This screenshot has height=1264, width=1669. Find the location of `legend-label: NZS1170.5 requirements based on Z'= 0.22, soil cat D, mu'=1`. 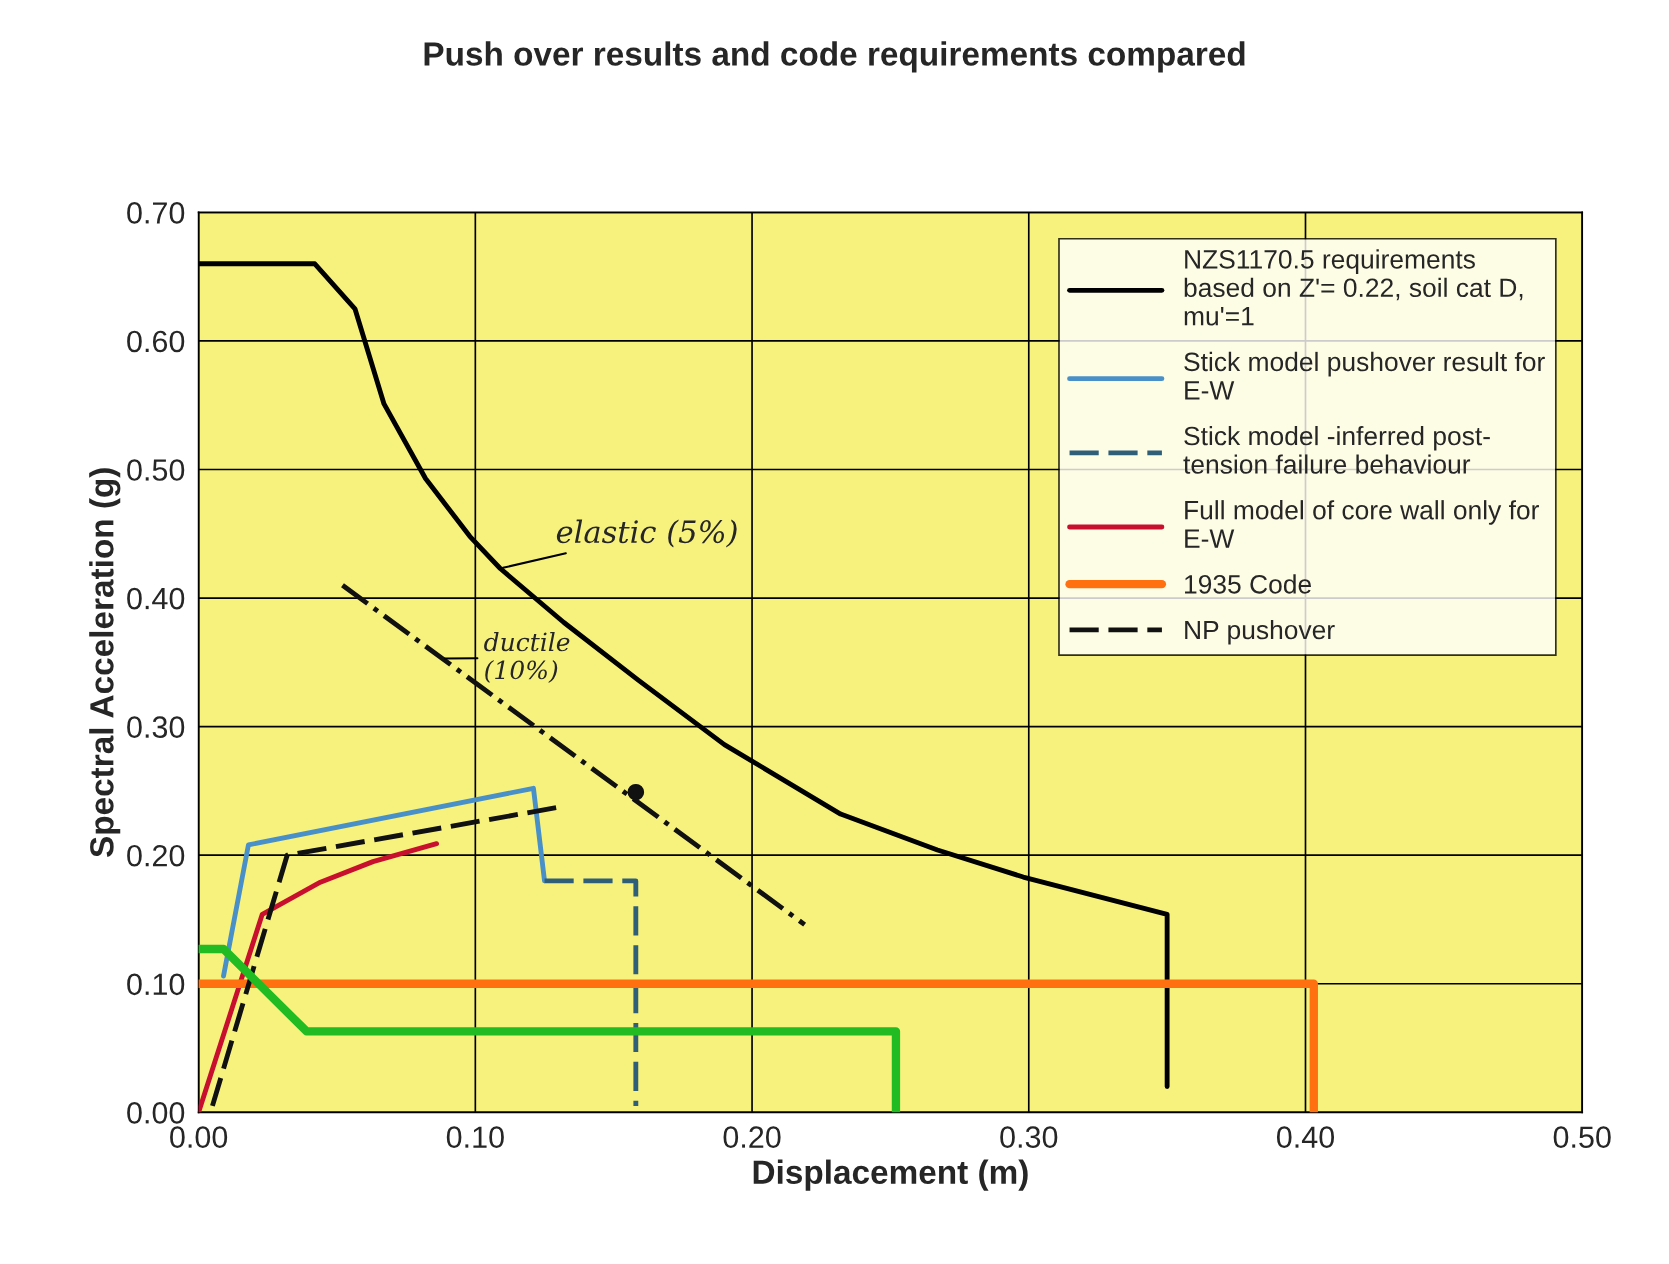

legend-label: NZS1170.5 requirements based on Z'= 0.22, soil cat D, mu'=1 is located at coordinates (1353, 287).